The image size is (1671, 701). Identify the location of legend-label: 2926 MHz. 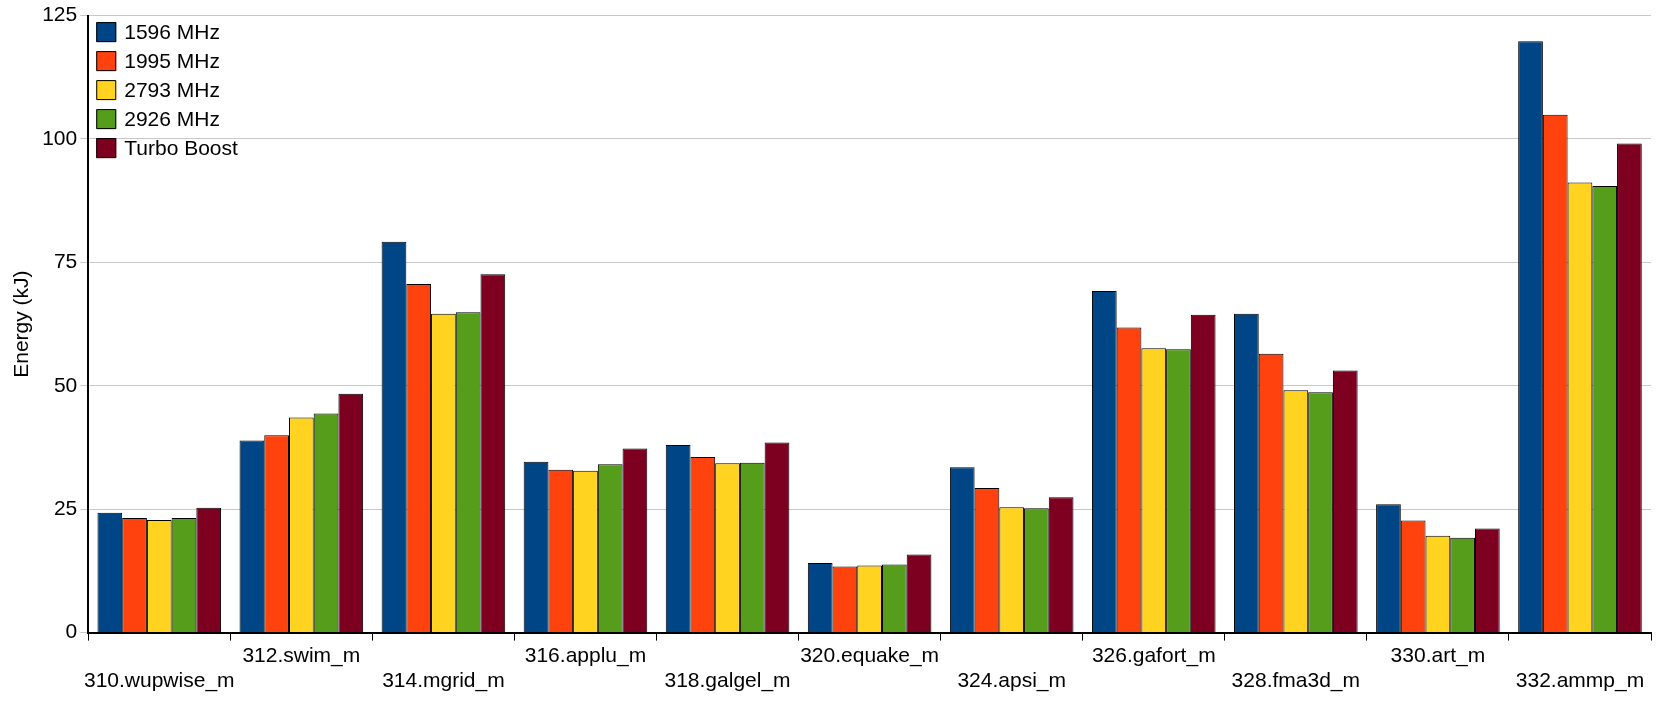
(172, 118).